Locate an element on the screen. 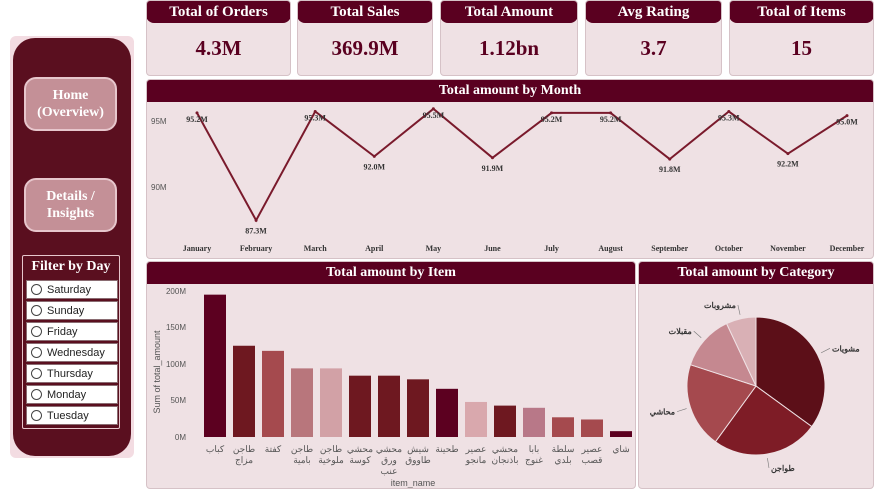  month-tick-label: May is located at coordinates (434, 248).